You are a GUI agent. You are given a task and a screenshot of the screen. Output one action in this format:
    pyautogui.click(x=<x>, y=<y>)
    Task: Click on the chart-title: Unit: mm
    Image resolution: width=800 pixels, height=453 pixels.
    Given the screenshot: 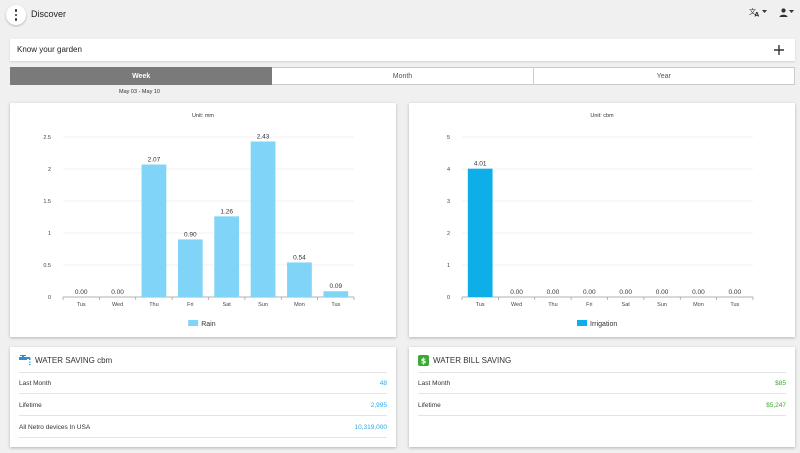 What is the action you would take?
    pyautogui.click(x=203, y=116)
    